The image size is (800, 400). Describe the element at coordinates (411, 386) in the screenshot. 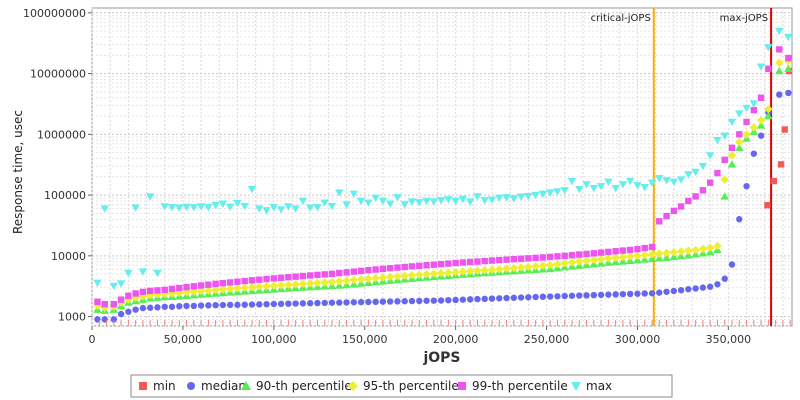

I see `legend-label: 95-th percentile` at that location.